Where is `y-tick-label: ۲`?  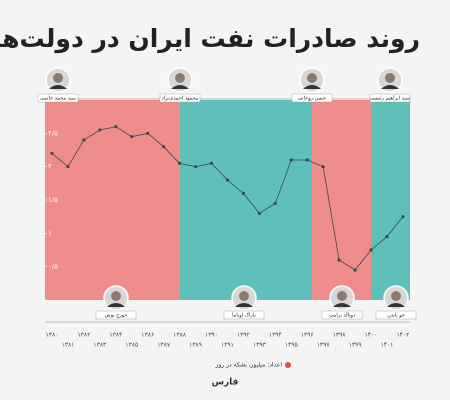 y-tick-label: ۲ is located at coordinates (50, 167).